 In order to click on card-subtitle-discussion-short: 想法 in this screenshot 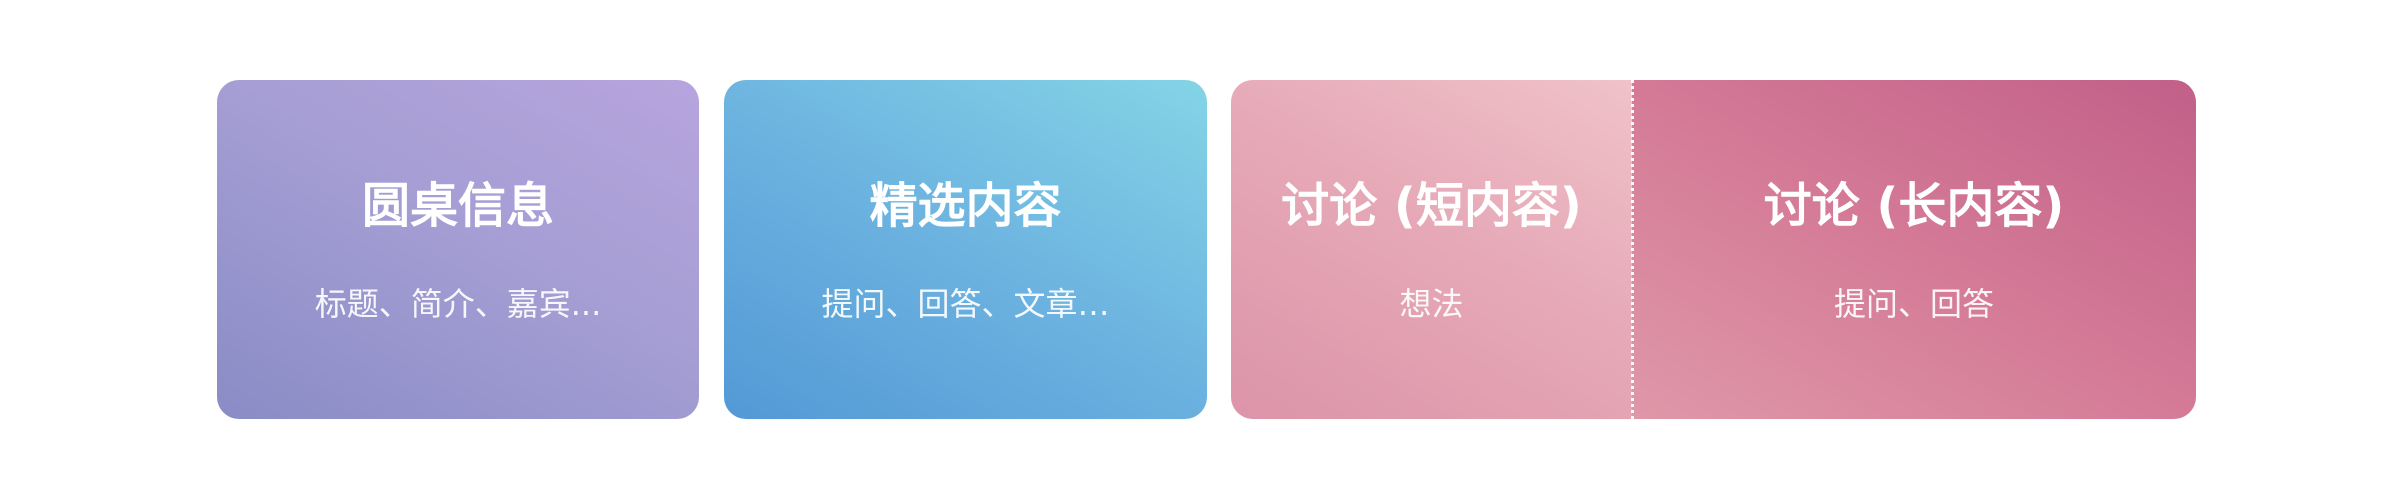, I will do `click(1431, 304)`.